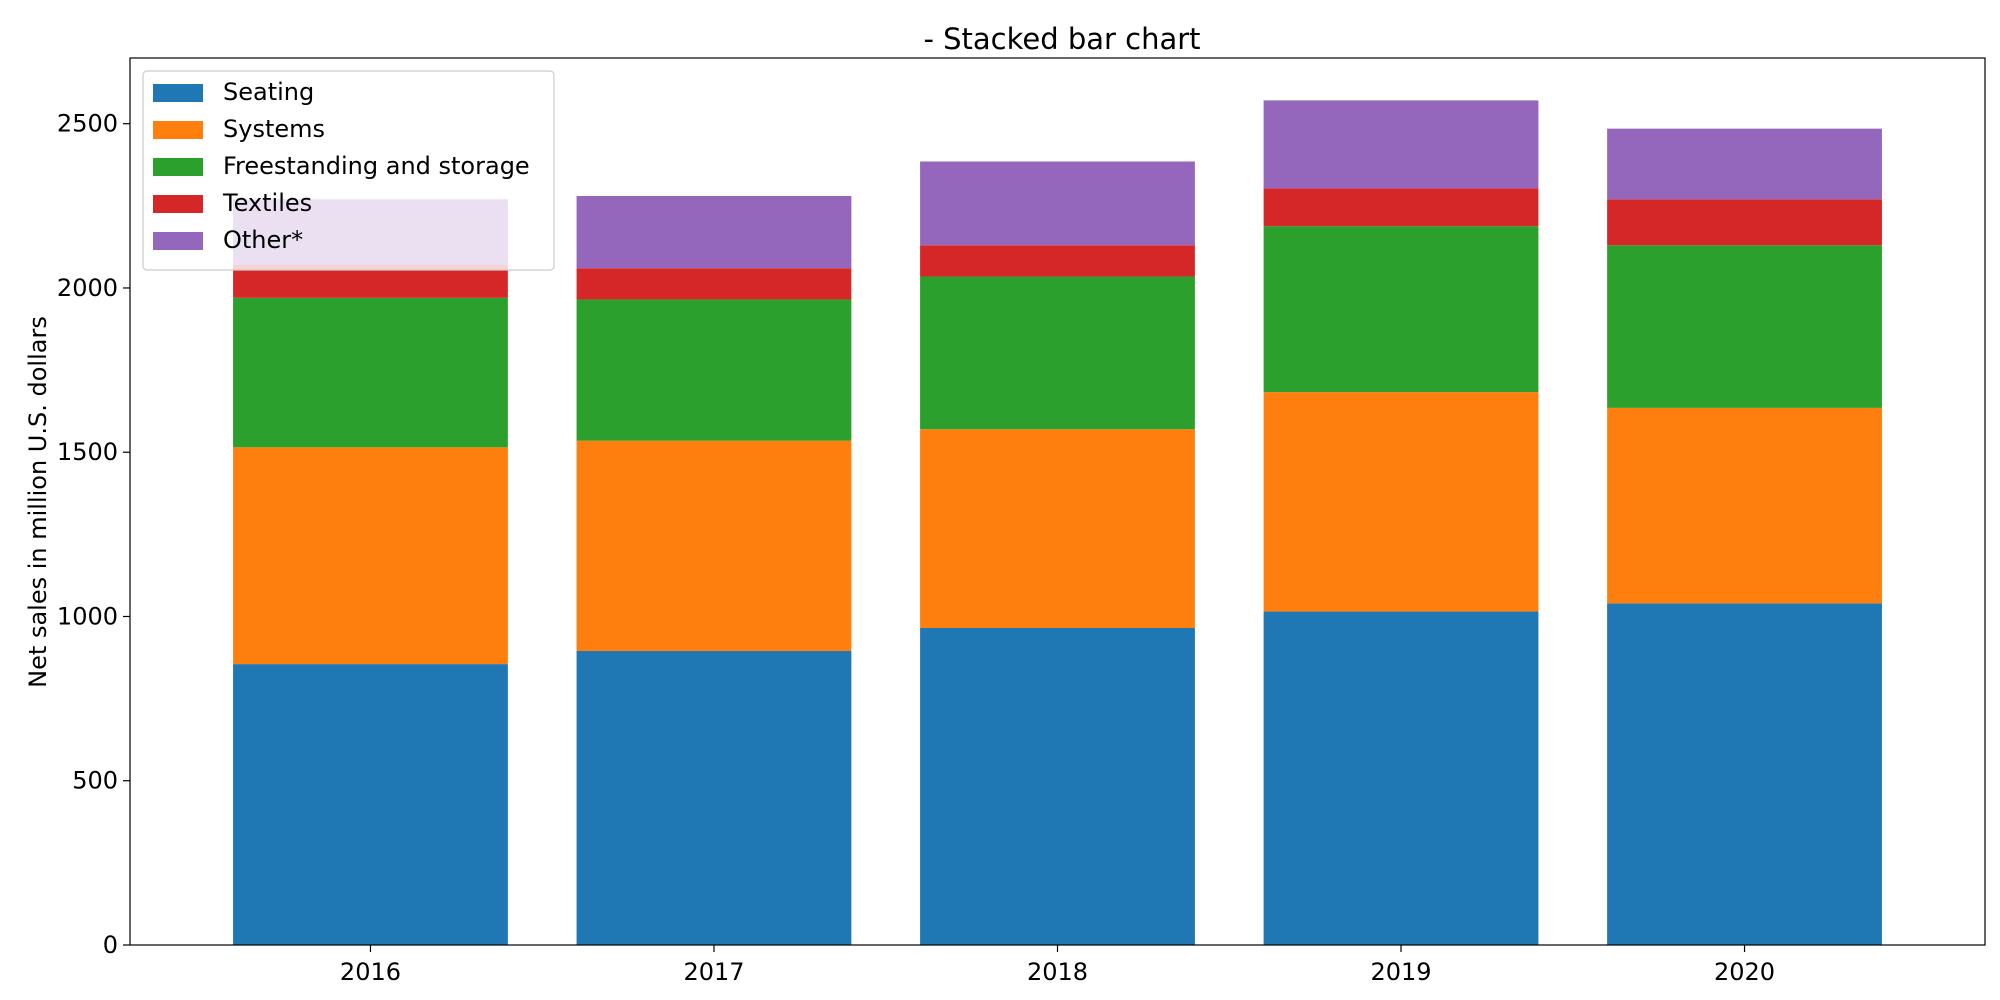 The width and height of the screenshot is (2000, 1000). Describe the element at coordinates (1400, 972) in the screenshot. I see `x-tick-label: 2019` at that location.